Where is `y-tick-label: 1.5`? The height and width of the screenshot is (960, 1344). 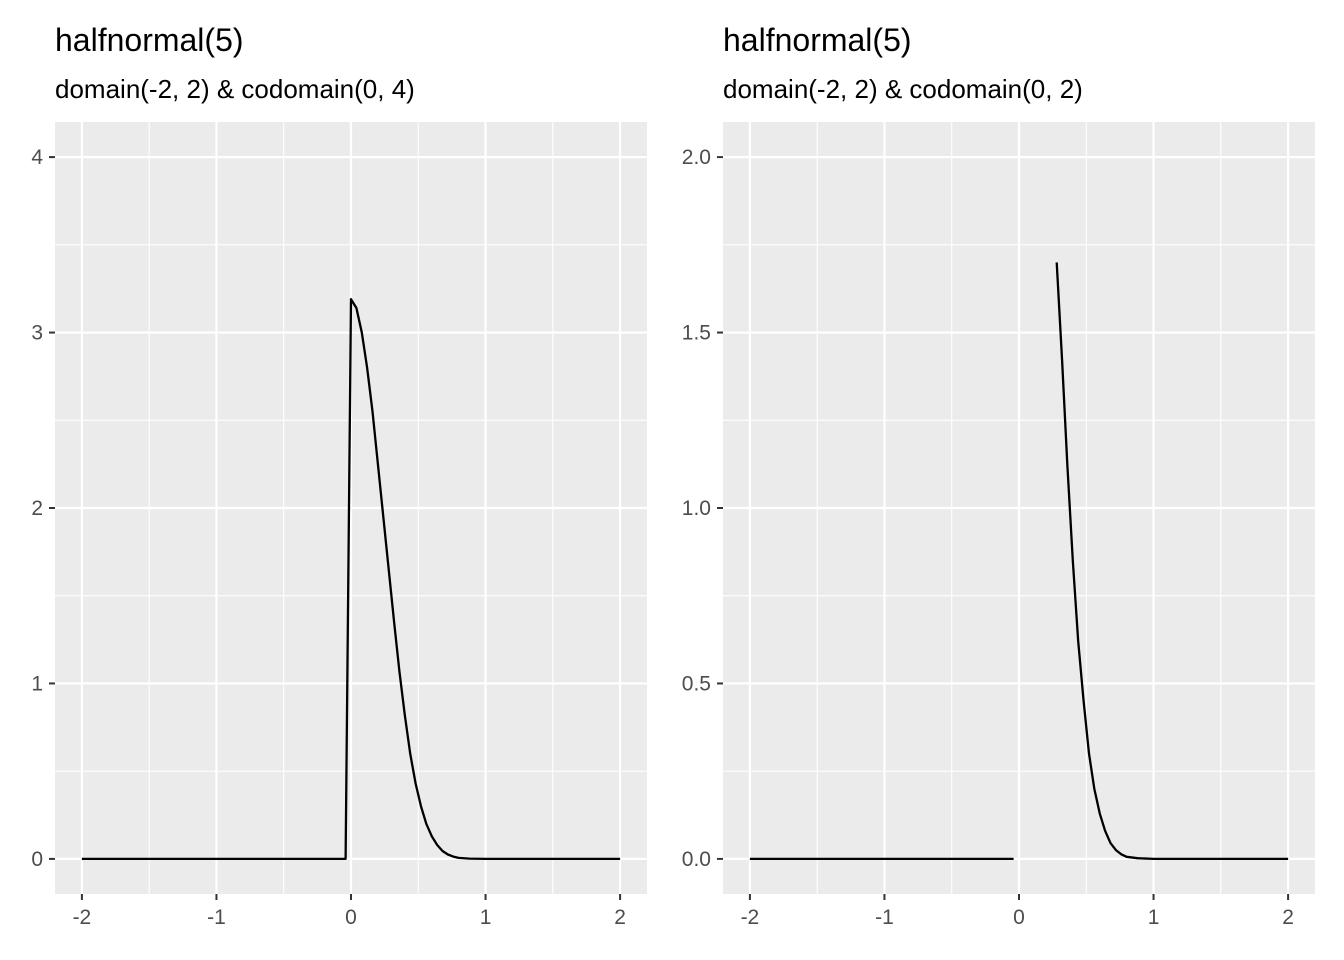
y-tick-label: 1.5 is located at coordinates (696, 333).